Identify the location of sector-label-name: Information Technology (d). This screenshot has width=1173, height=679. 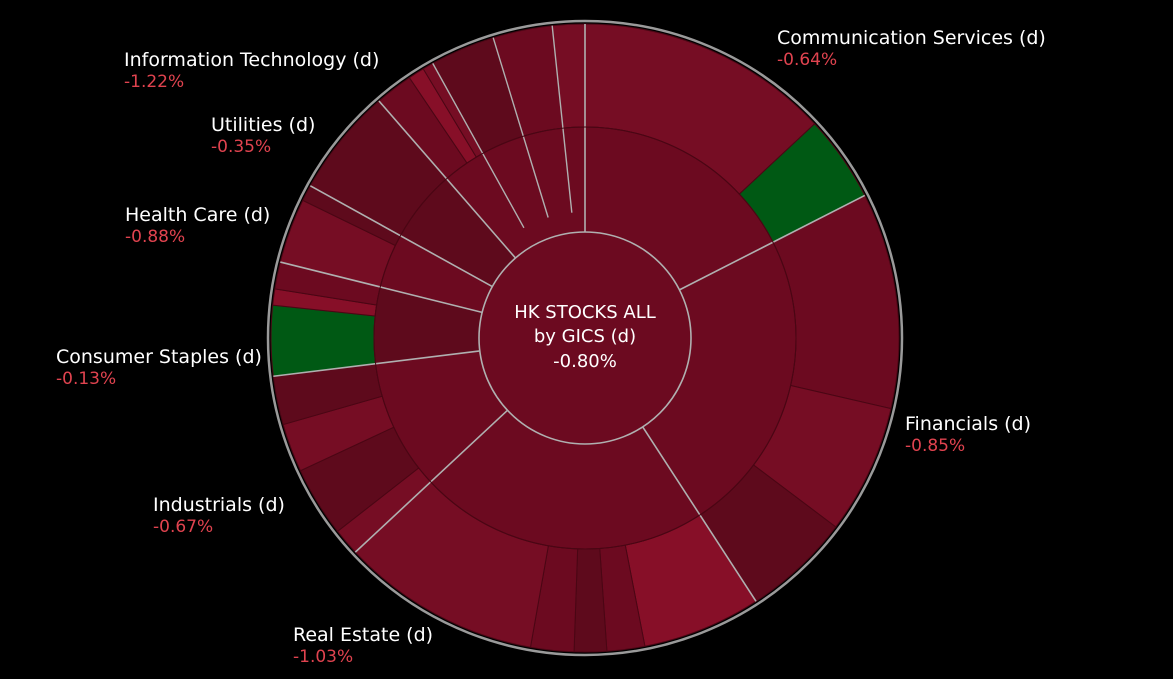
(251, 60).